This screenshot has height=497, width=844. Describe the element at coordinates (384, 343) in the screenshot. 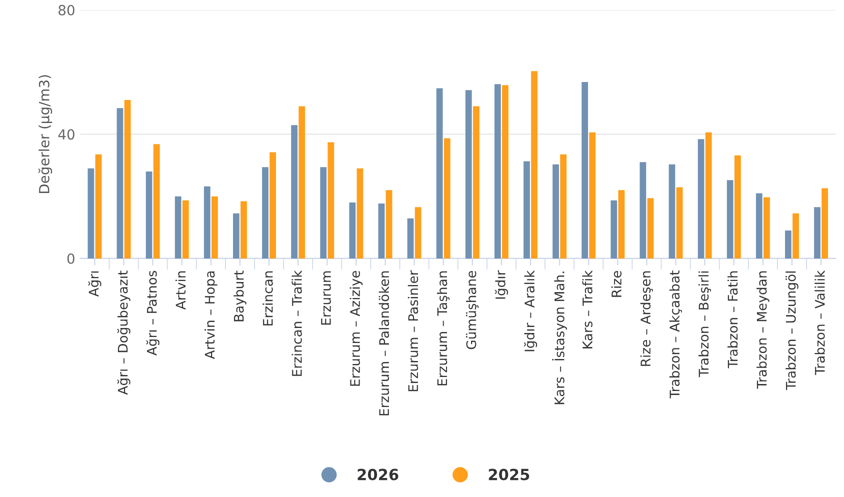

I see `x-tick-label: Erzurum – Palandöken` at that location.